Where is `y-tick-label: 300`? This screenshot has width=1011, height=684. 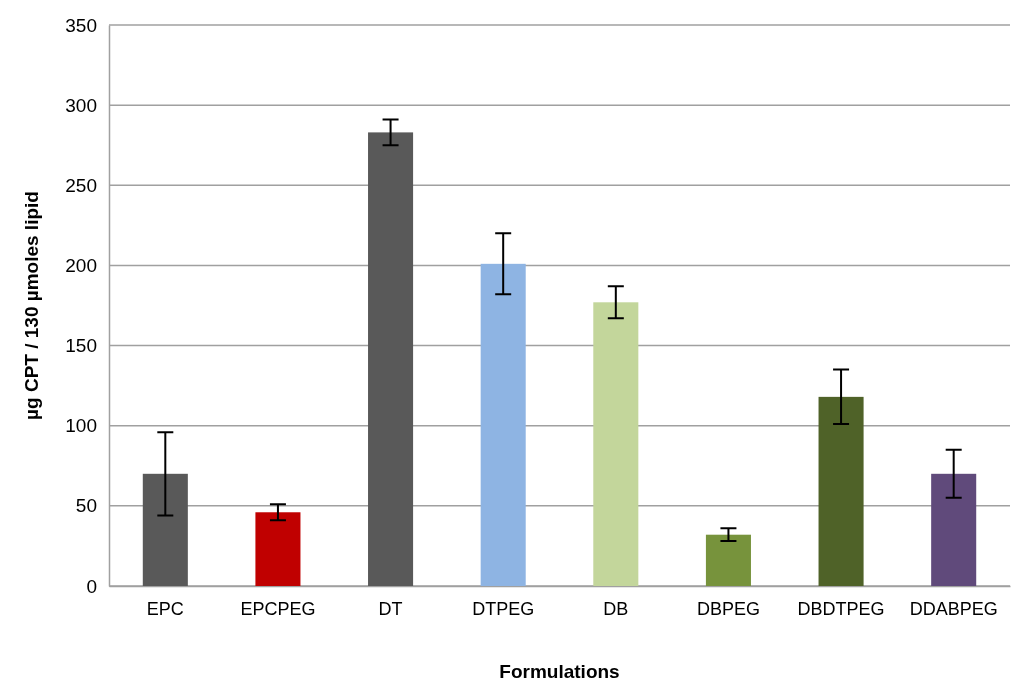 y-tick-label: 300 is located at coordinates (81, 105).